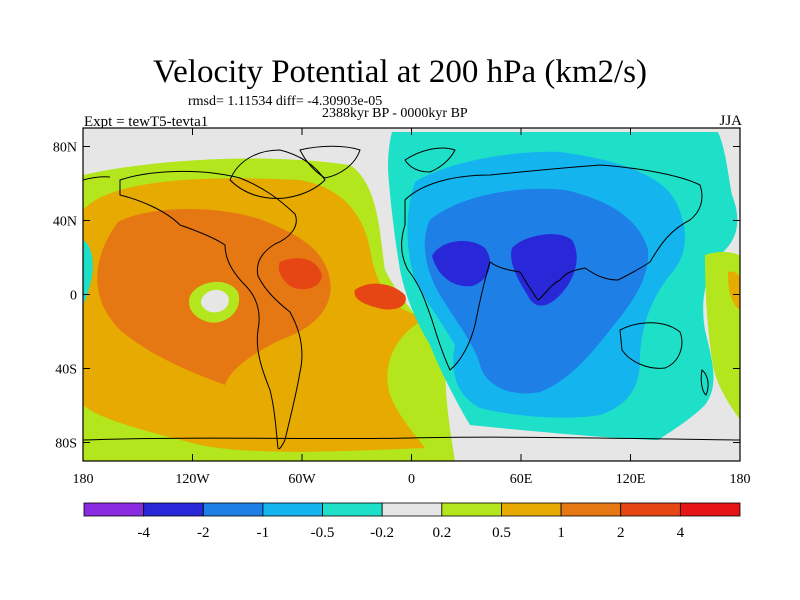 The width and height of the screenshot is (800, 600). I want to click on colorbar-label: 2, so click(621, 533).